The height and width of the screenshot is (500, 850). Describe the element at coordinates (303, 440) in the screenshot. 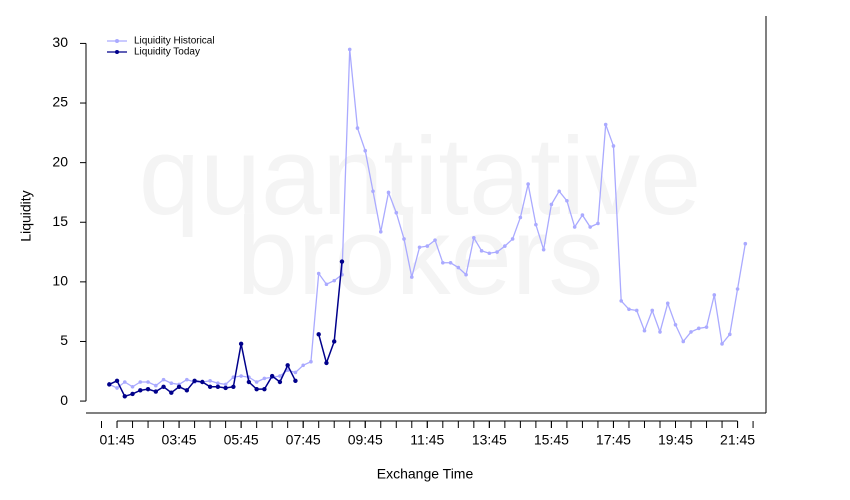

I see `x-tick-label: 07:45` at that location.